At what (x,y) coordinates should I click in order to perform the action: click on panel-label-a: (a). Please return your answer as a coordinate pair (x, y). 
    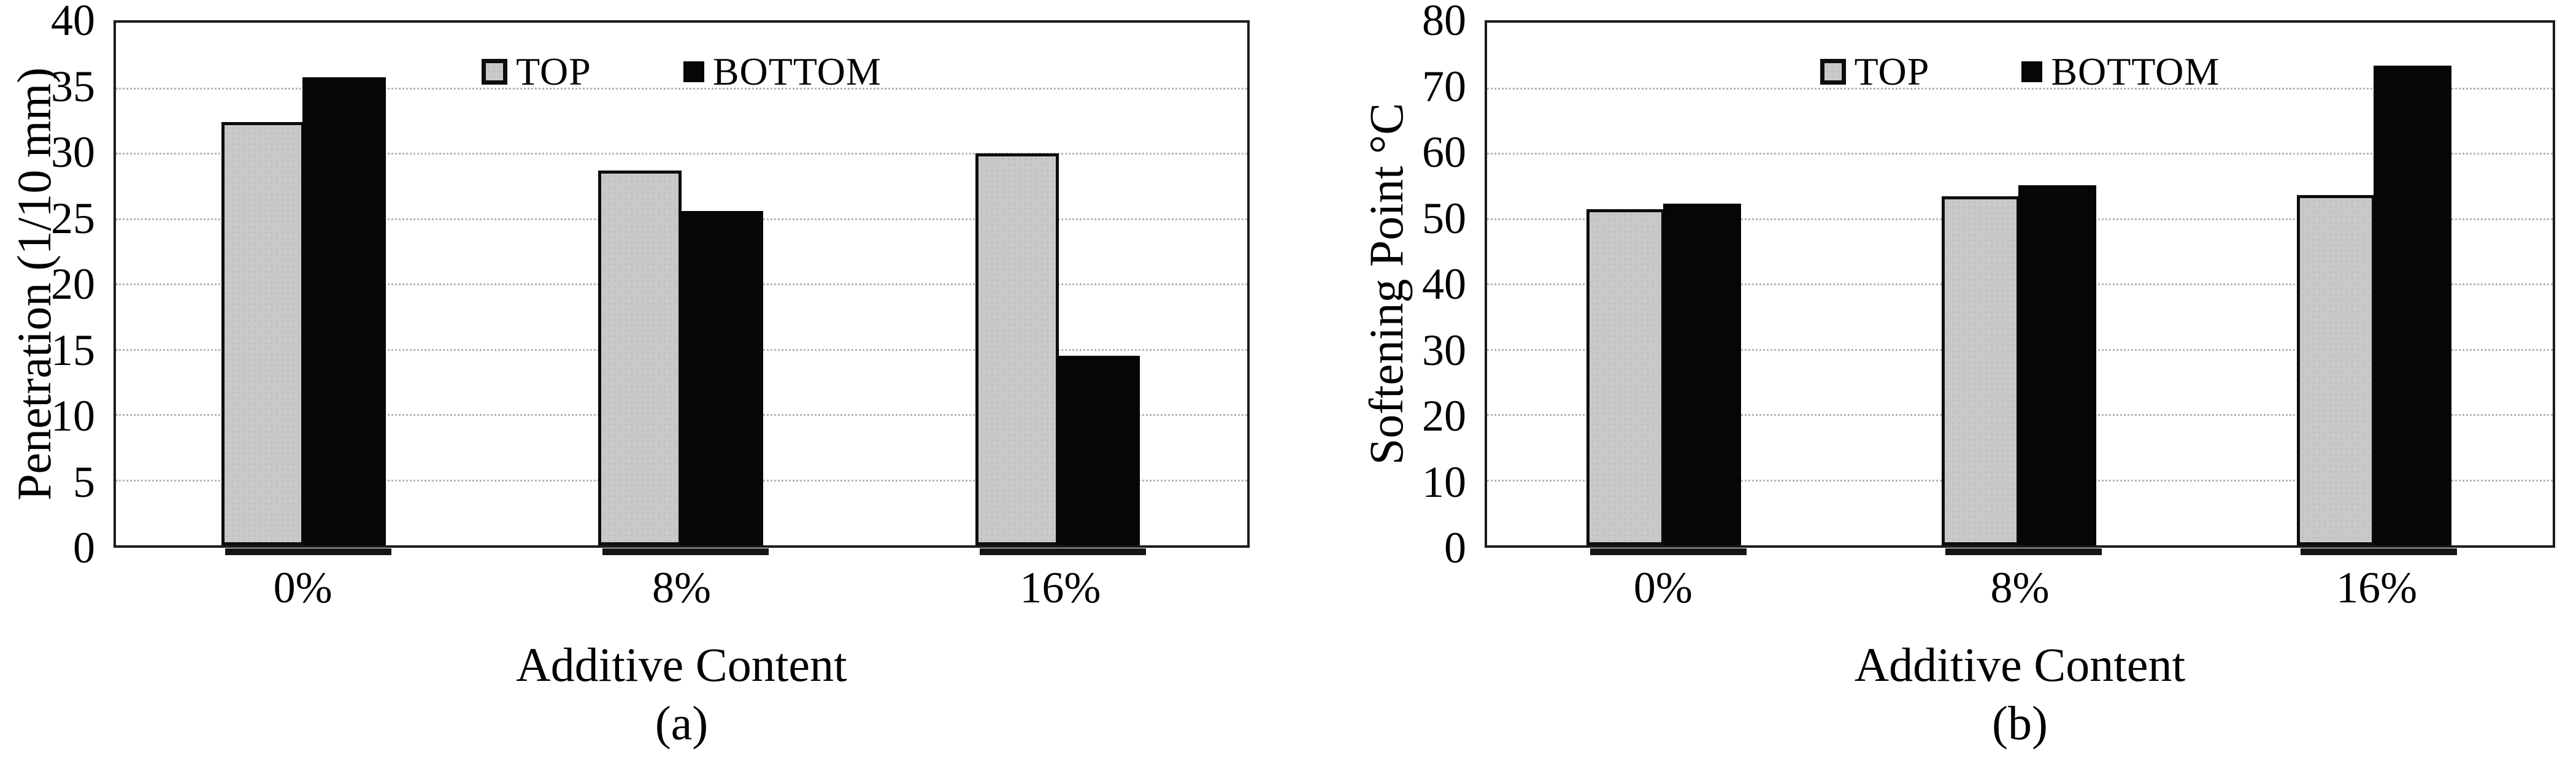
    Looking at the image, I should click on (682, 723).